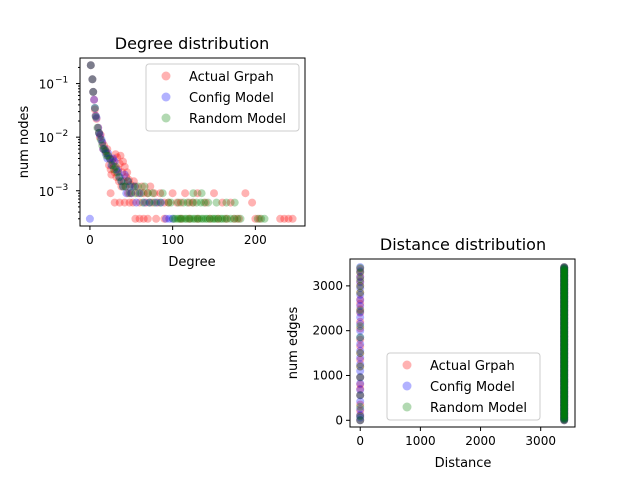 This screenshot has width=640, height=480. Describe the element at coordinates (407, 365) in the screenshot. I see `distance-legend-marker-actual` at that location.